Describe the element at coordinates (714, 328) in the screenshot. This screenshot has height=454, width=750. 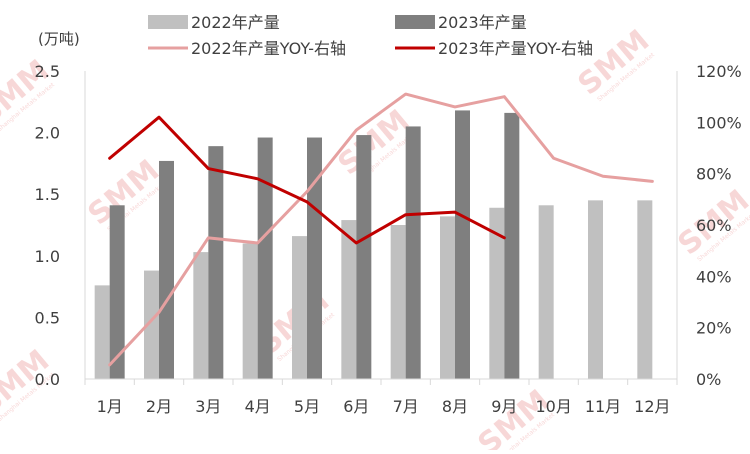
I see `right-axis-tick-label: 20%` at that location.